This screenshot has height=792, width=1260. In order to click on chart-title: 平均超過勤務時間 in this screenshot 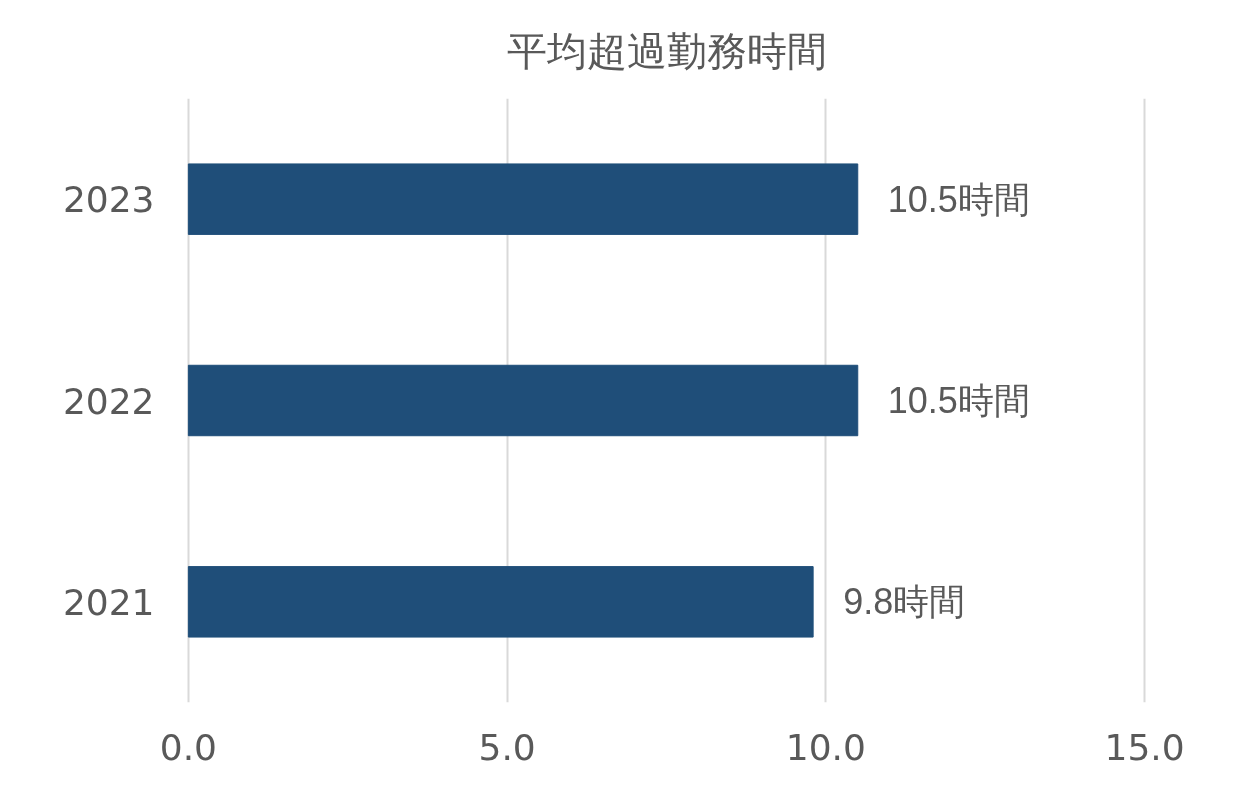, I will do `click(666, 50)`.